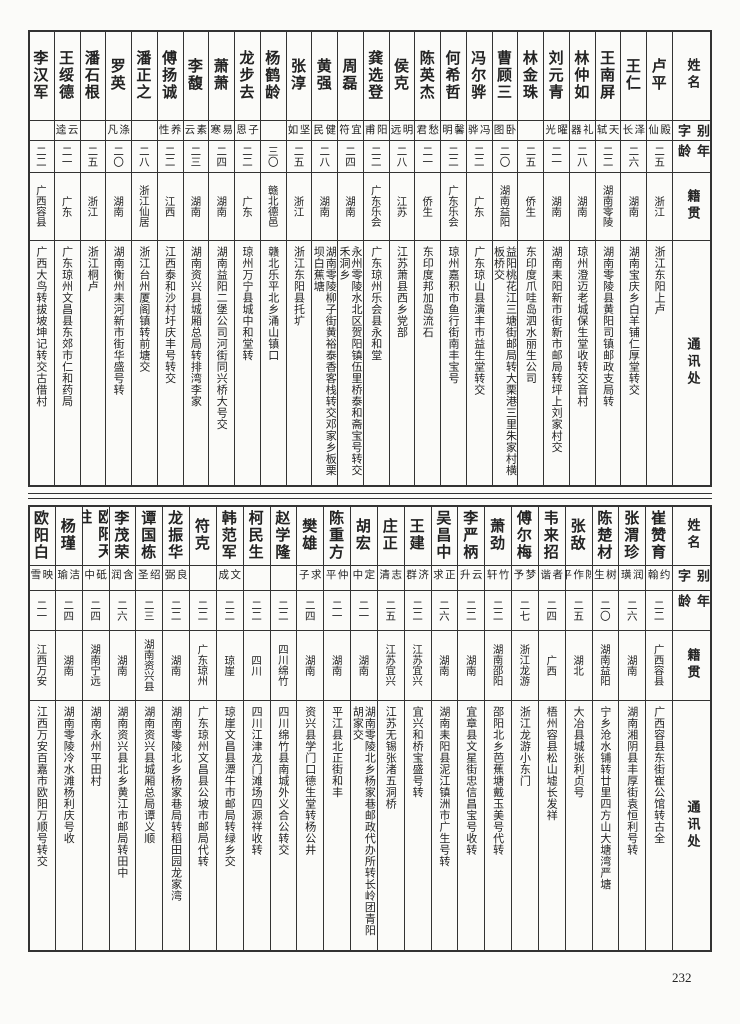 The image size is (740, 1024). What do you see at coordinates (370, 120) in the screenshot?
I see `row-line` at bounding box center [370, 120].